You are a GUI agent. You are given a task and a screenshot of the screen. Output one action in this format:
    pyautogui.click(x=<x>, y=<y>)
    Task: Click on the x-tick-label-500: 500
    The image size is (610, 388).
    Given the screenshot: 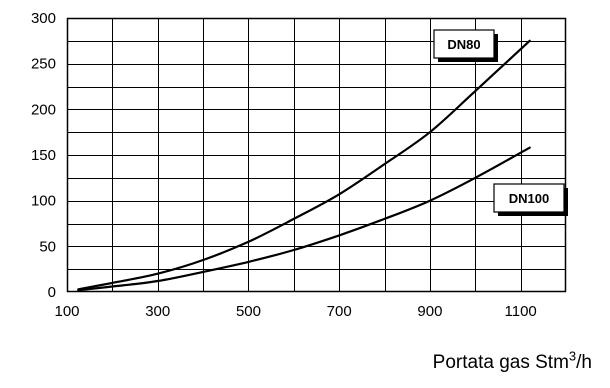 What is the action you would take?
    pyautogui.click(x=248, y=311)
    